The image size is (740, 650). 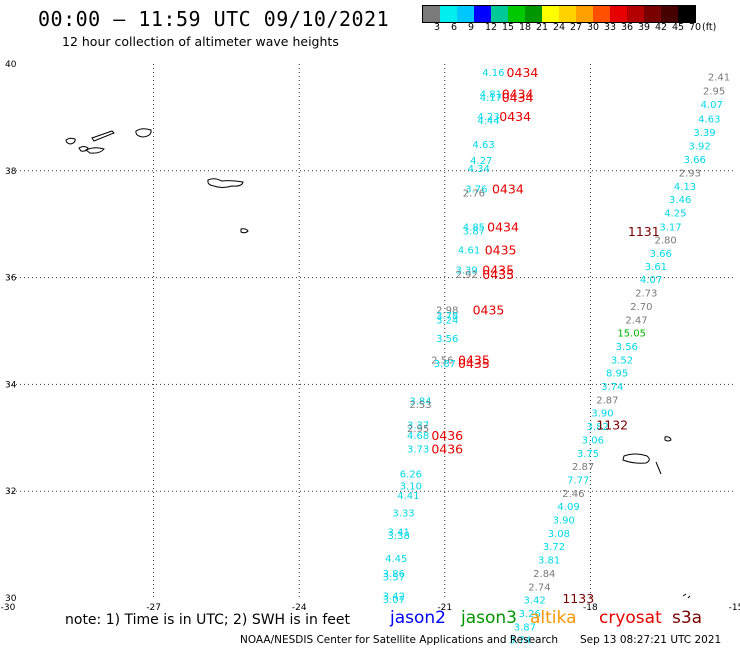 What do you see at coordinates (8, 608) in the screenshot?
I see `x-tick-label: -30` at bounding box center [8, 608].